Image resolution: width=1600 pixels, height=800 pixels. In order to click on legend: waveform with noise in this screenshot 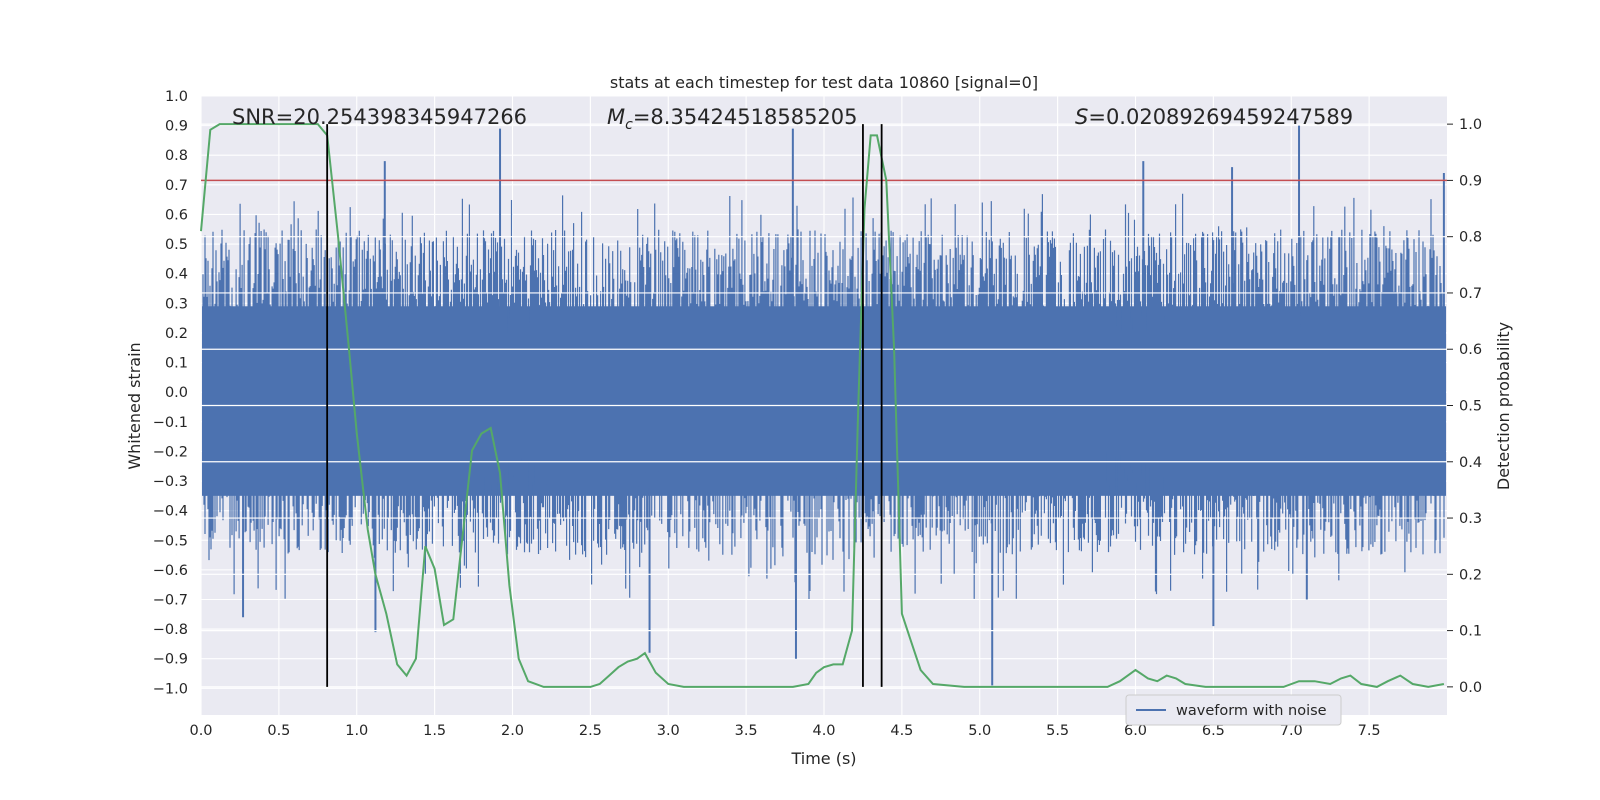, I will do `click(1233, 710)`.